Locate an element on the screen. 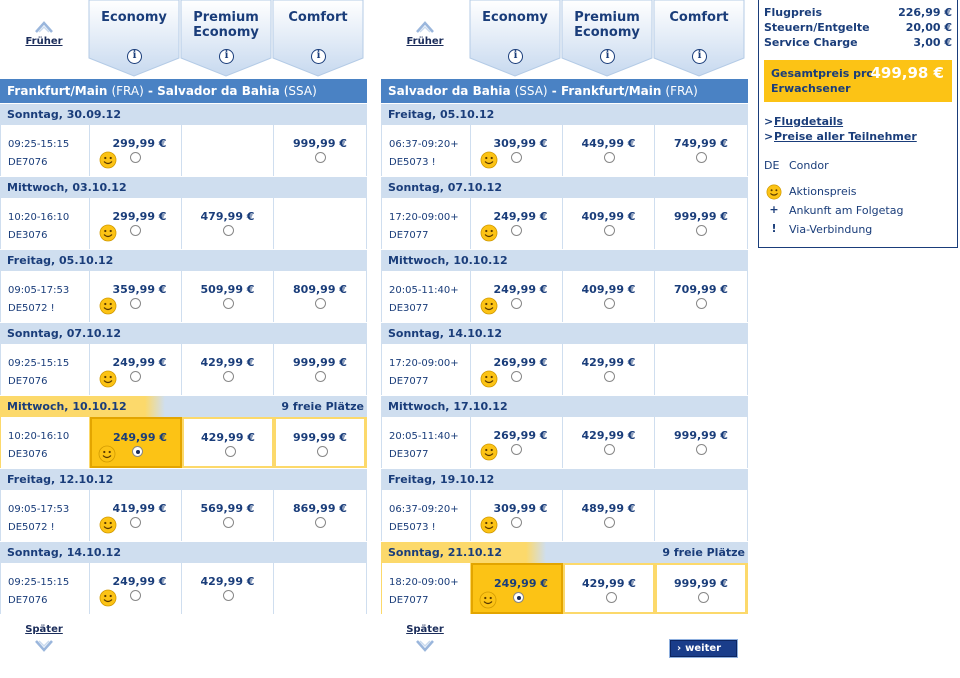 This screenshot has height=678, width=960. flight-details-link: >Flugdetails is located at coordinates (858, 121).